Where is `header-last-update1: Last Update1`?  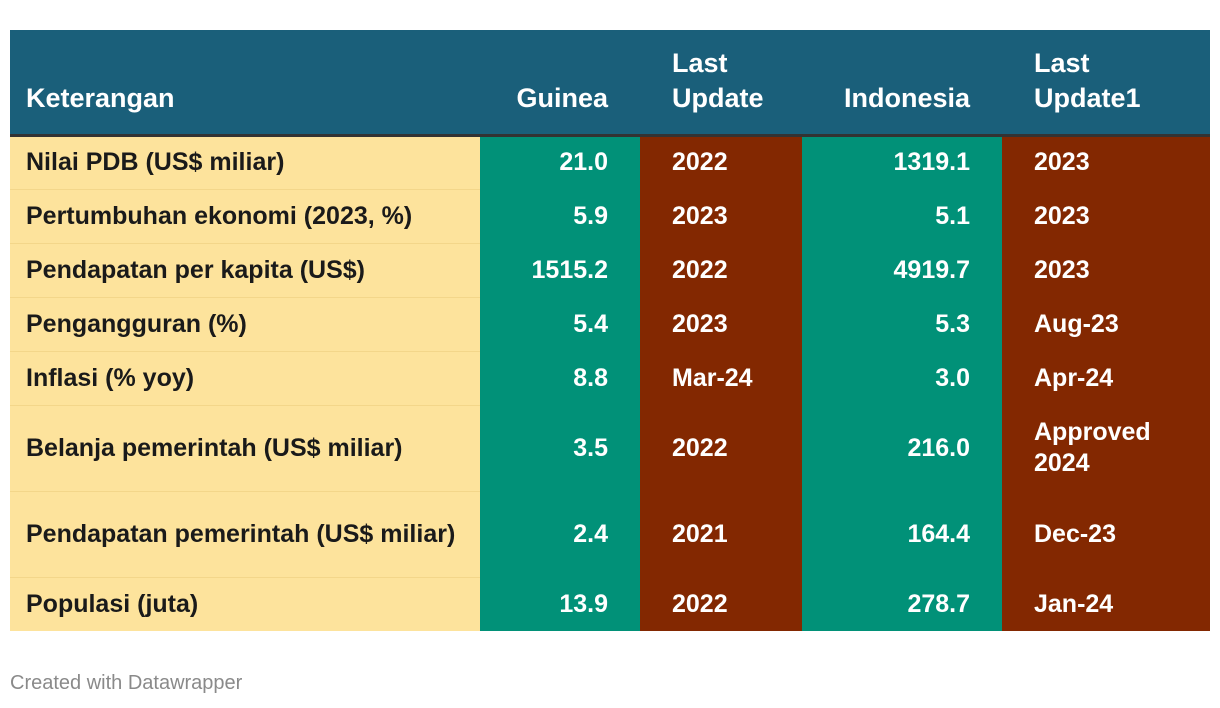 header-last-update1: Last Update1 is located at coordinates (1106, 83).